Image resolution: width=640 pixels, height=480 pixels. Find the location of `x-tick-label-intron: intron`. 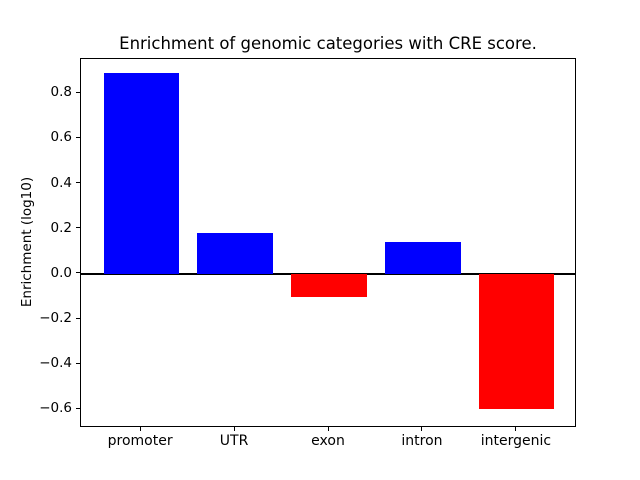

x-tick-label-intron: intron is located at coordinates (422, 441).